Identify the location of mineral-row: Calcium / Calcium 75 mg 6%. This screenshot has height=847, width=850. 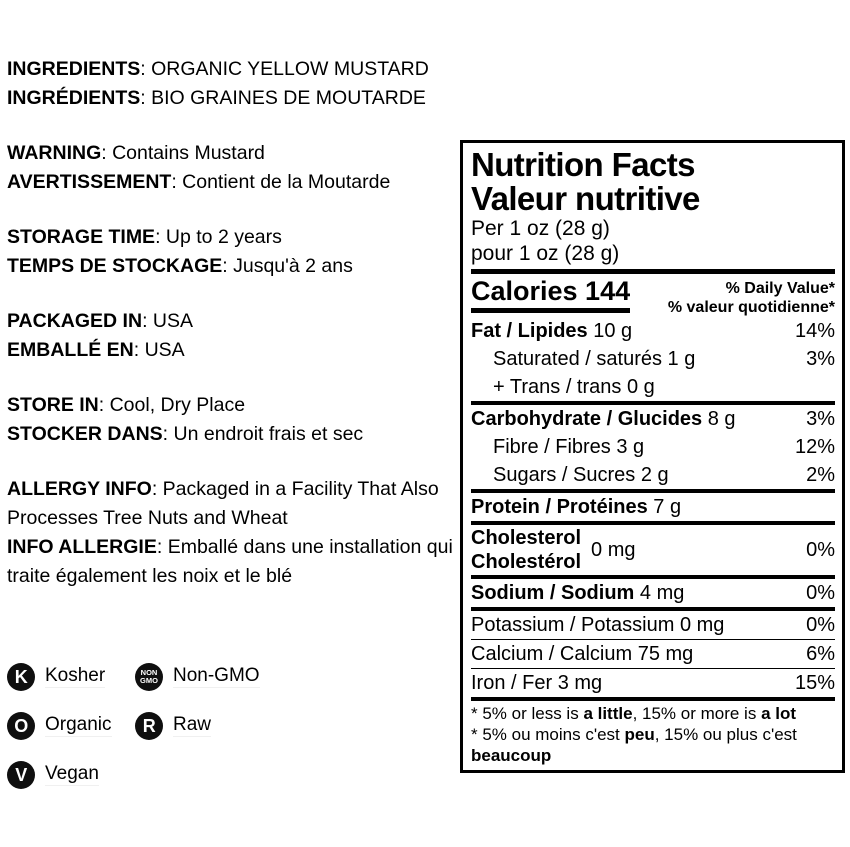
(653, 654).